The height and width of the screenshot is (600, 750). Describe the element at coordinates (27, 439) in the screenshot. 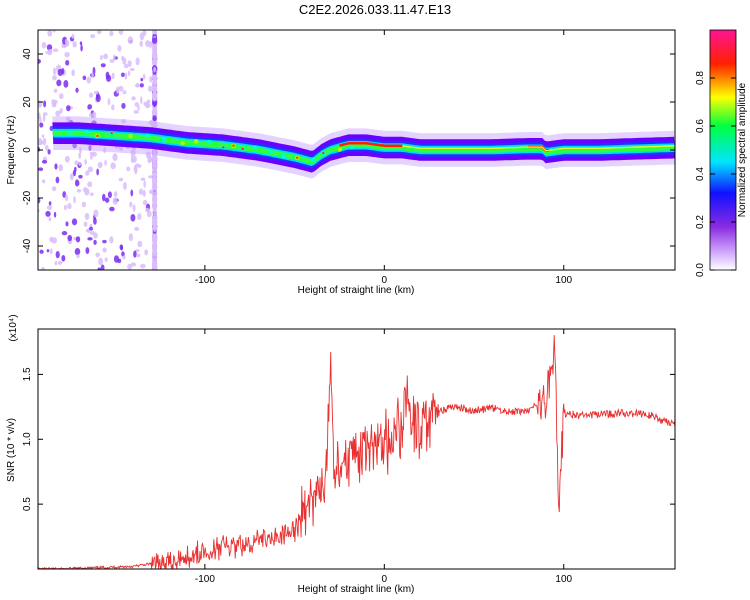

I see `snr-y-tick-label: 1.0` at that location.